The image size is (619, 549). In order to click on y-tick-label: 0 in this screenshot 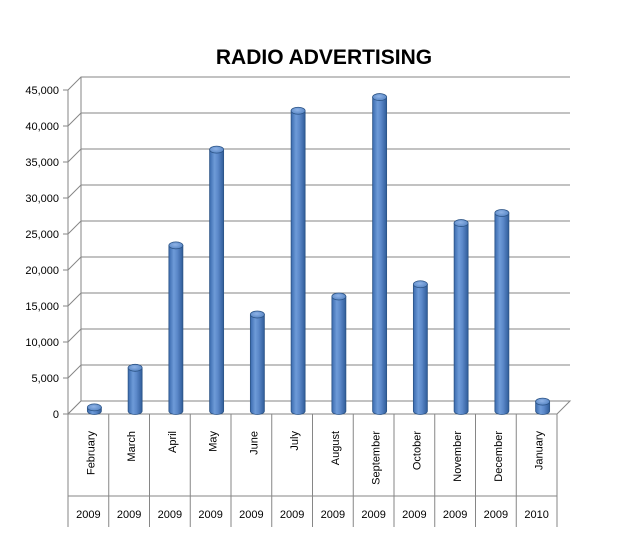, I will do `click(56, 415)`.